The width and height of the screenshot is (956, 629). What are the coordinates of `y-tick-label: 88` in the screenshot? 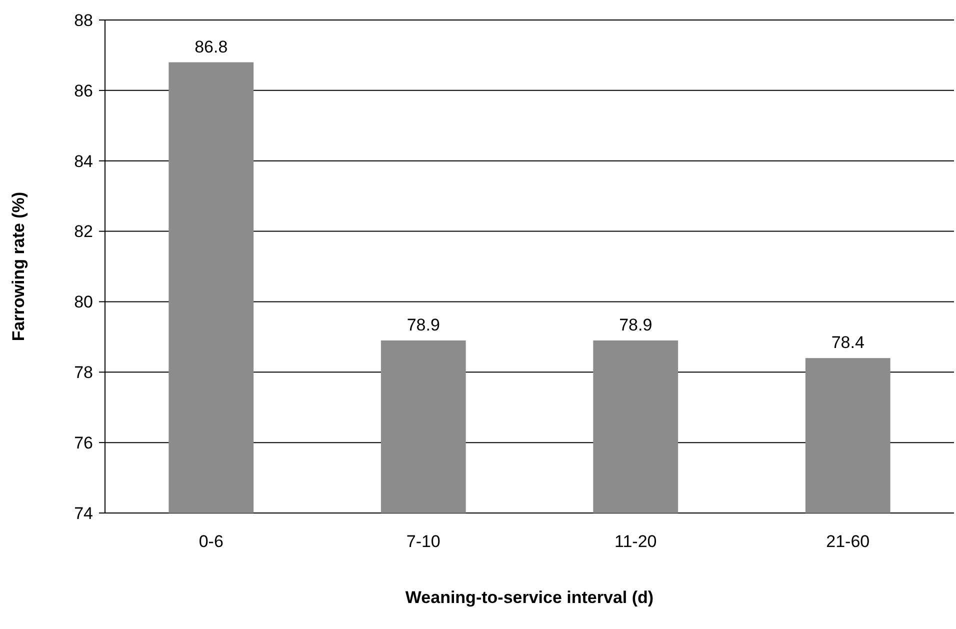 It's located at (83, 20).